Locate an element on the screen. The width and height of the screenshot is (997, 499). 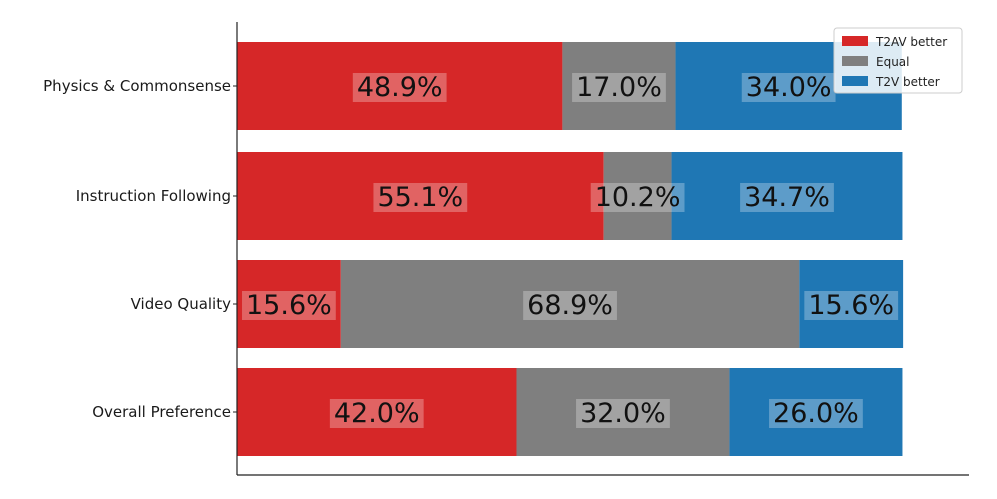
data-label: 32.0% is located at coordinates (623, 413).